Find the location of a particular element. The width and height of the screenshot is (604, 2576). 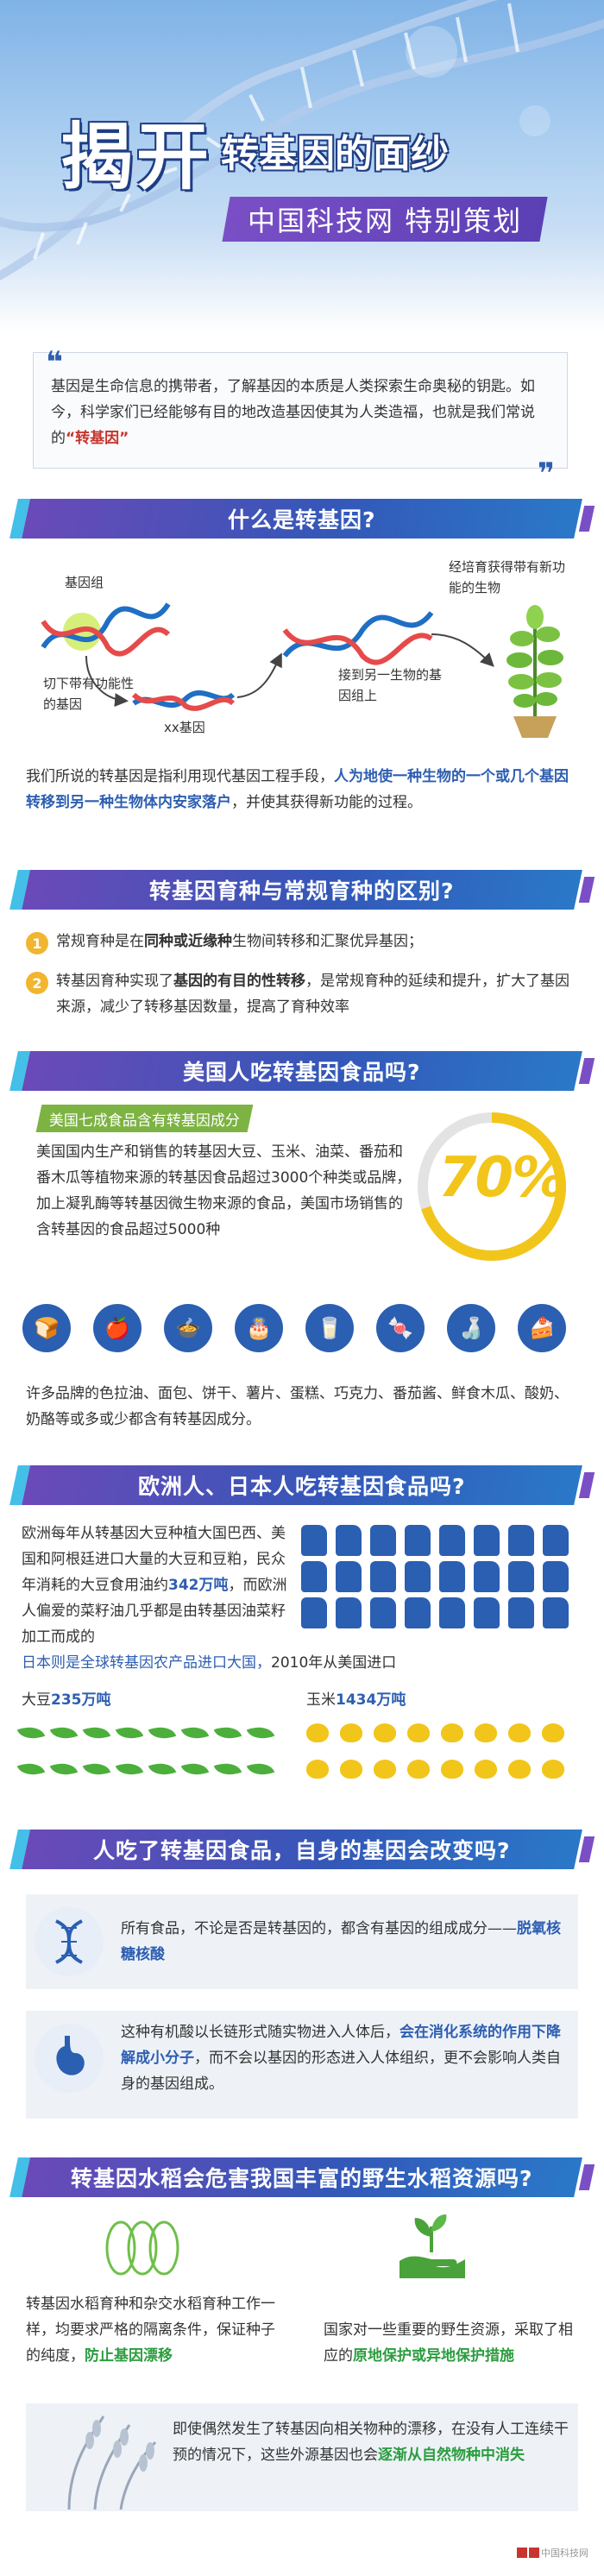

open-quote-icon: ❝ is located at coordinates (54, 362).